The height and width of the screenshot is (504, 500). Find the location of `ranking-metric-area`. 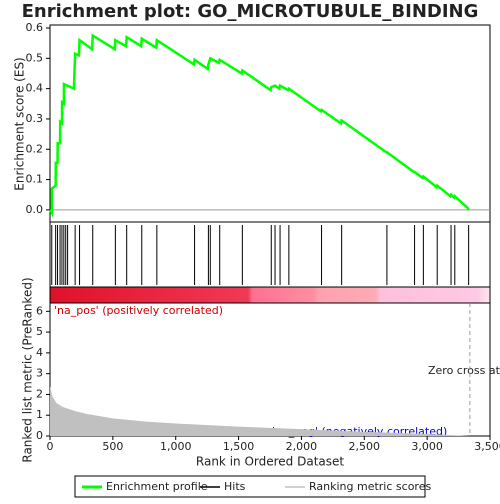

ranking-metric-area is located at coordinates (260, 411).